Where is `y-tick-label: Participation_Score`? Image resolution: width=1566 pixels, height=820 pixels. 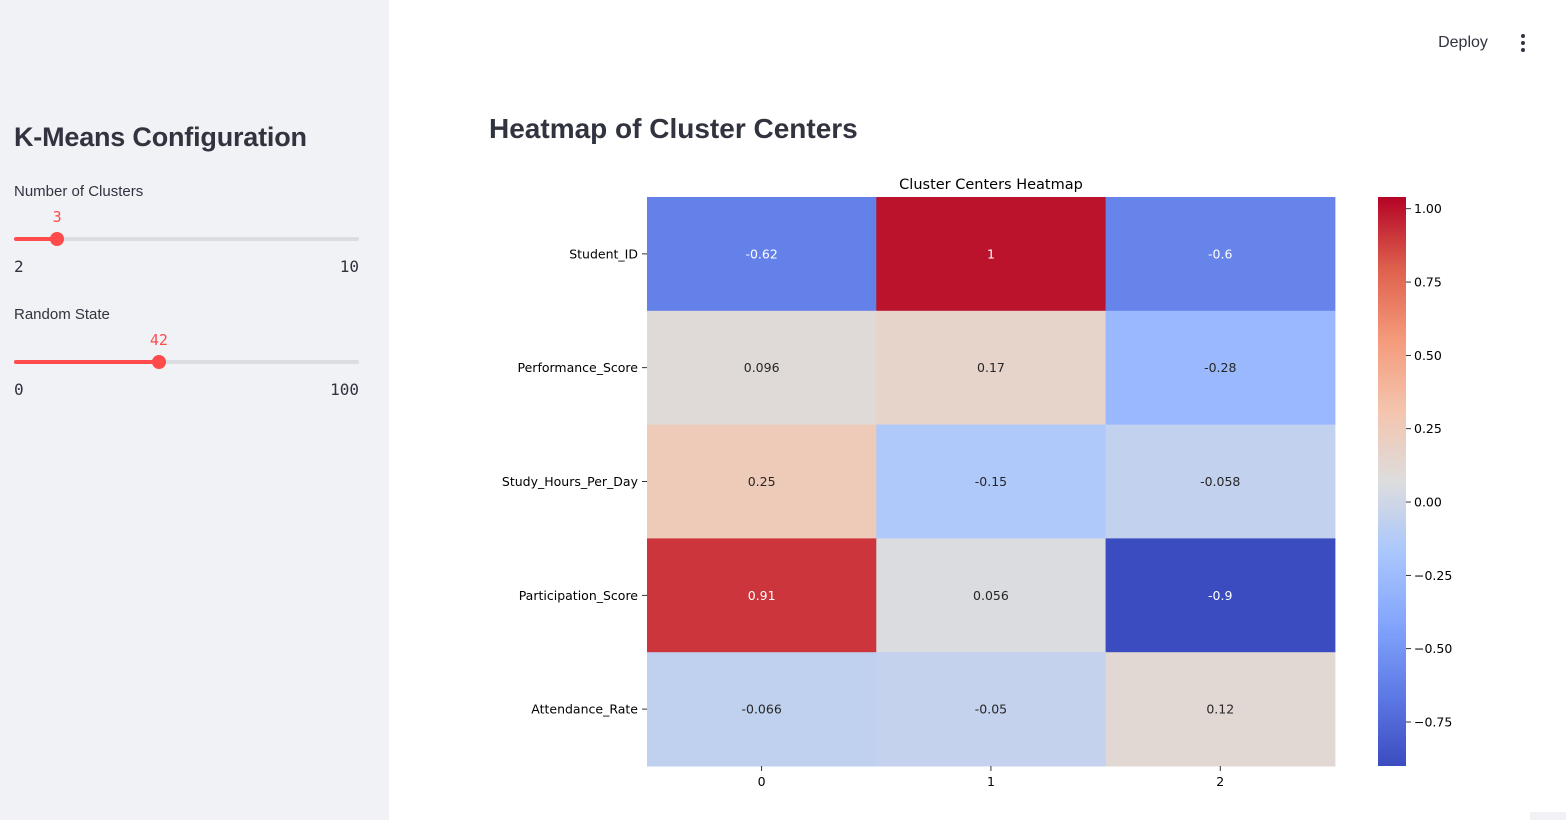
y-tick-label: Participation_Score is located at coordinates (579, 595).